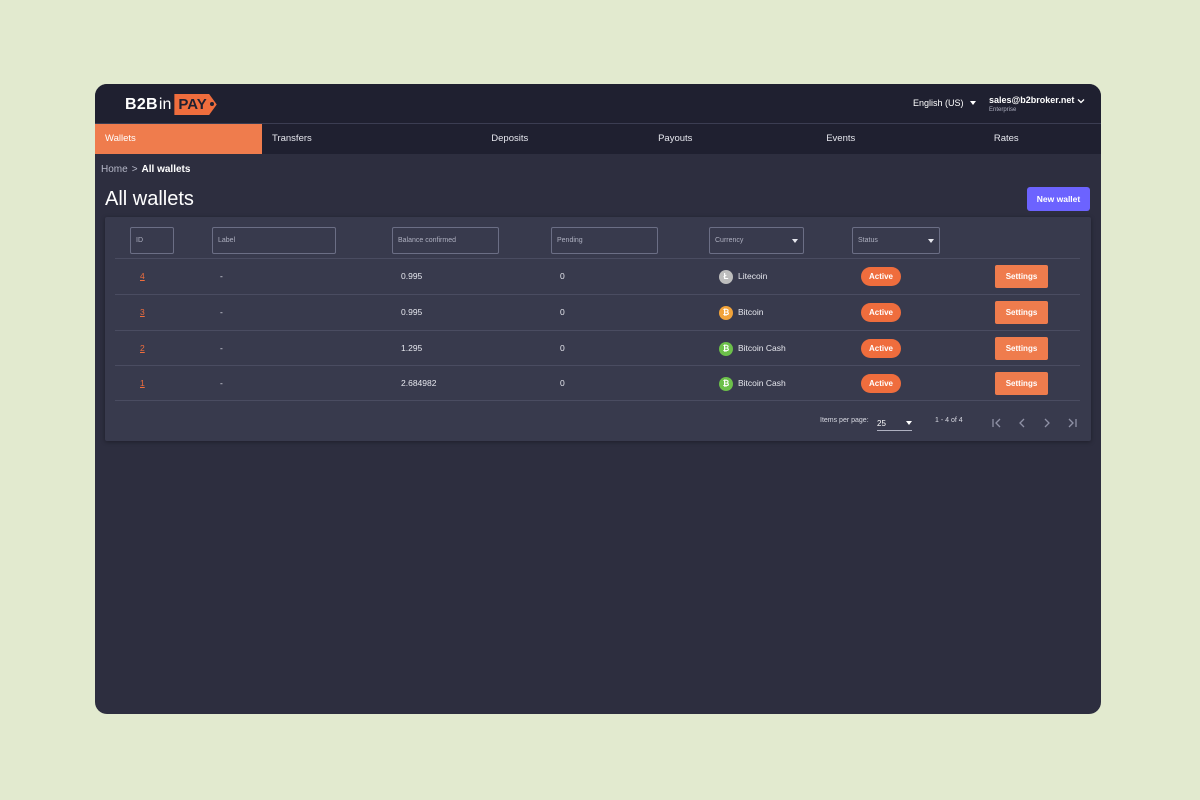  What do you see at coordinates (427, 240) in the screenshot?
I see `balance-filter-placeholder: Balance confirmed` at bounding box center [427, 240].